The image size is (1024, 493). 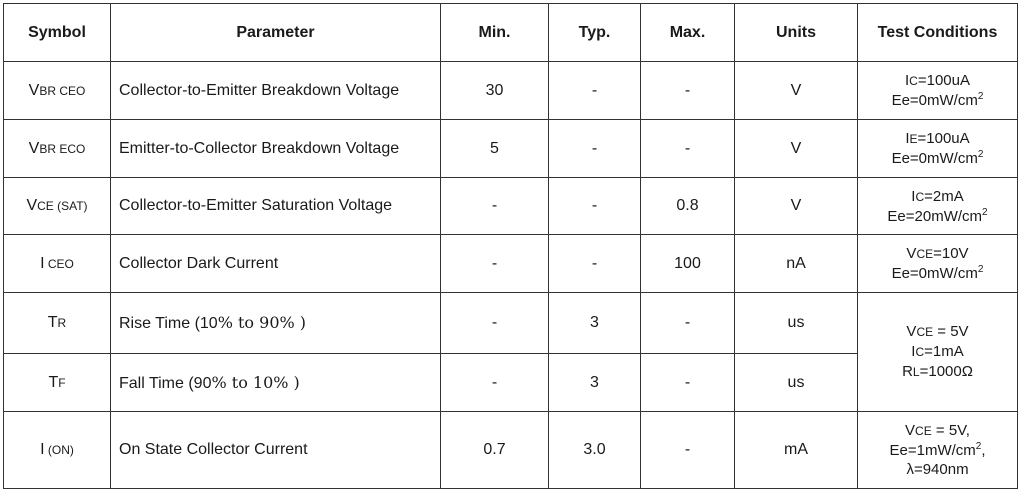 I want to click on max-cell: 100, so click(x=687, y=263).